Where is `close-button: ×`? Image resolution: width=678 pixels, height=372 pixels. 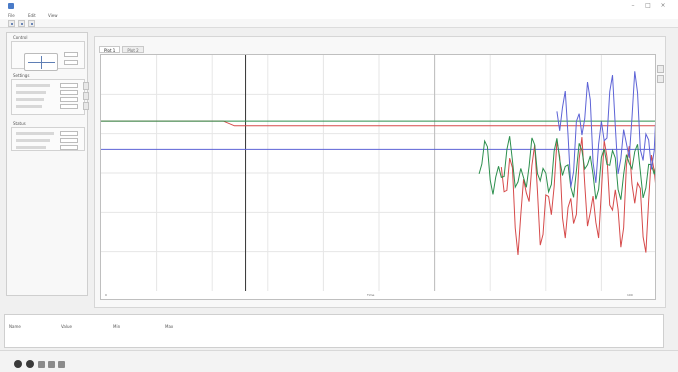 close-button: × is located at coordinates (663, 5).